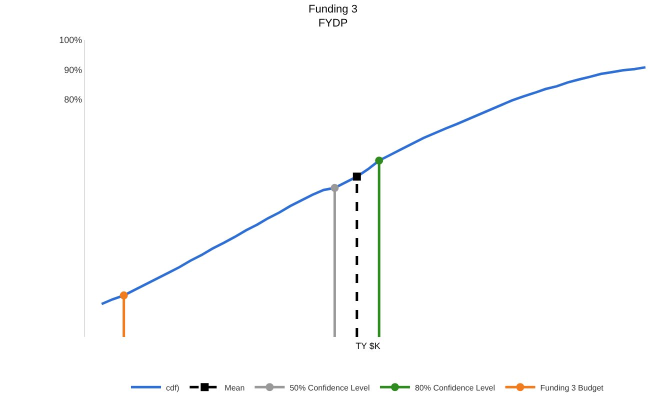  I want to click on legend-label: 50% Confidence Level, so click(330, 387).